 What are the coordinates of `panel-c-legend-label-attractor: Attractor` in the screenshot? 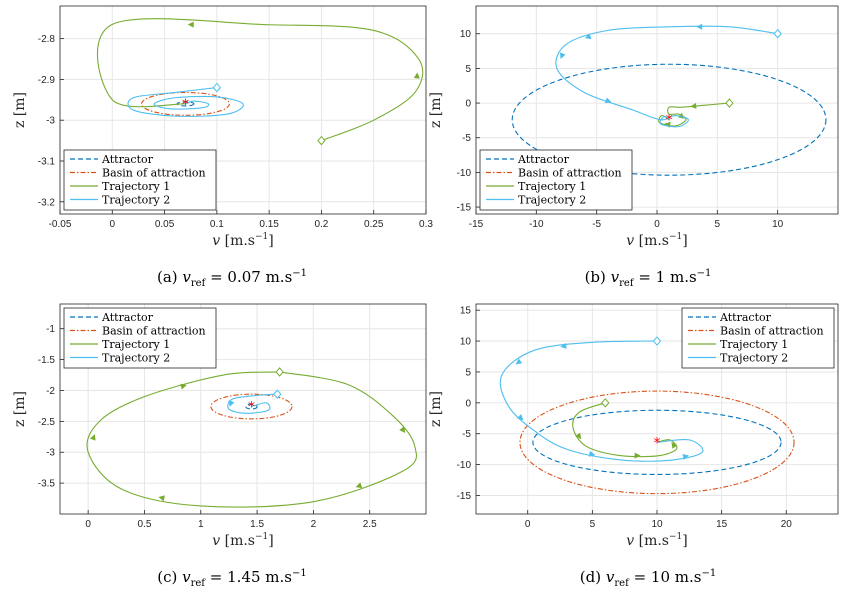 It's located at (127, 317).